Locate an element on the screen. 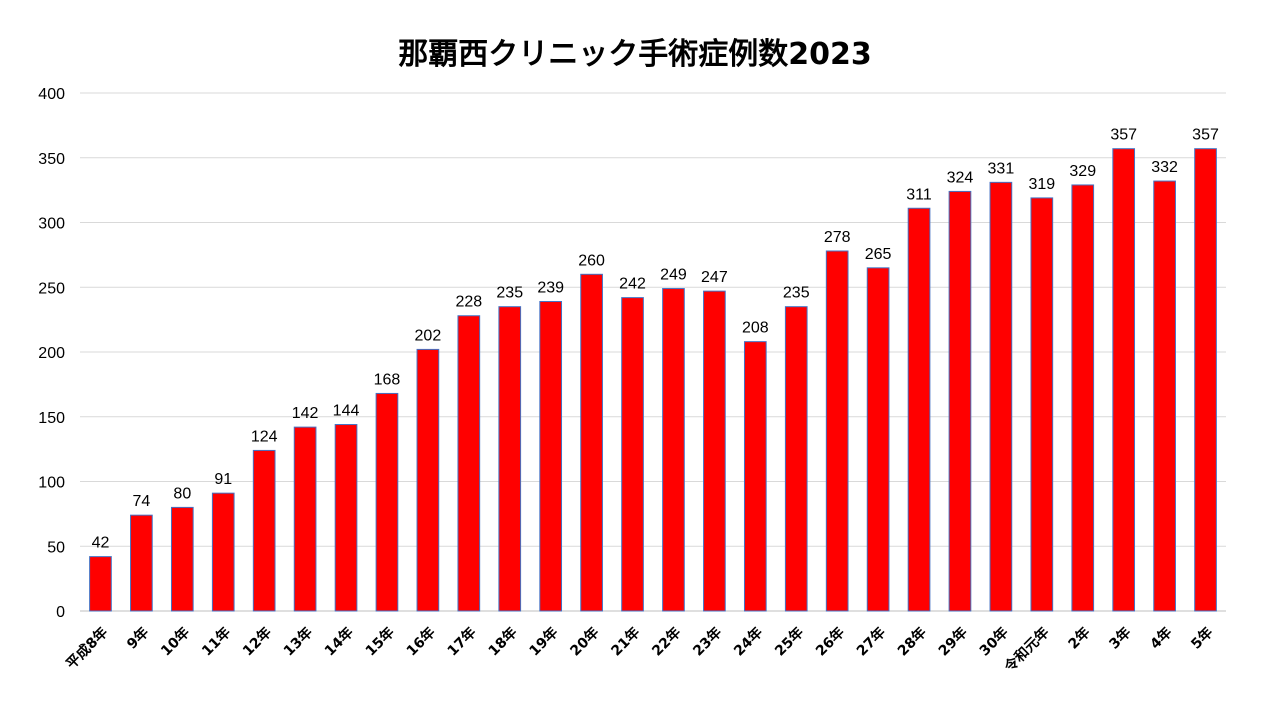 This screenshot has width=1280, height=720. y-tick-label: 100 is located at coordinates (51, 483).